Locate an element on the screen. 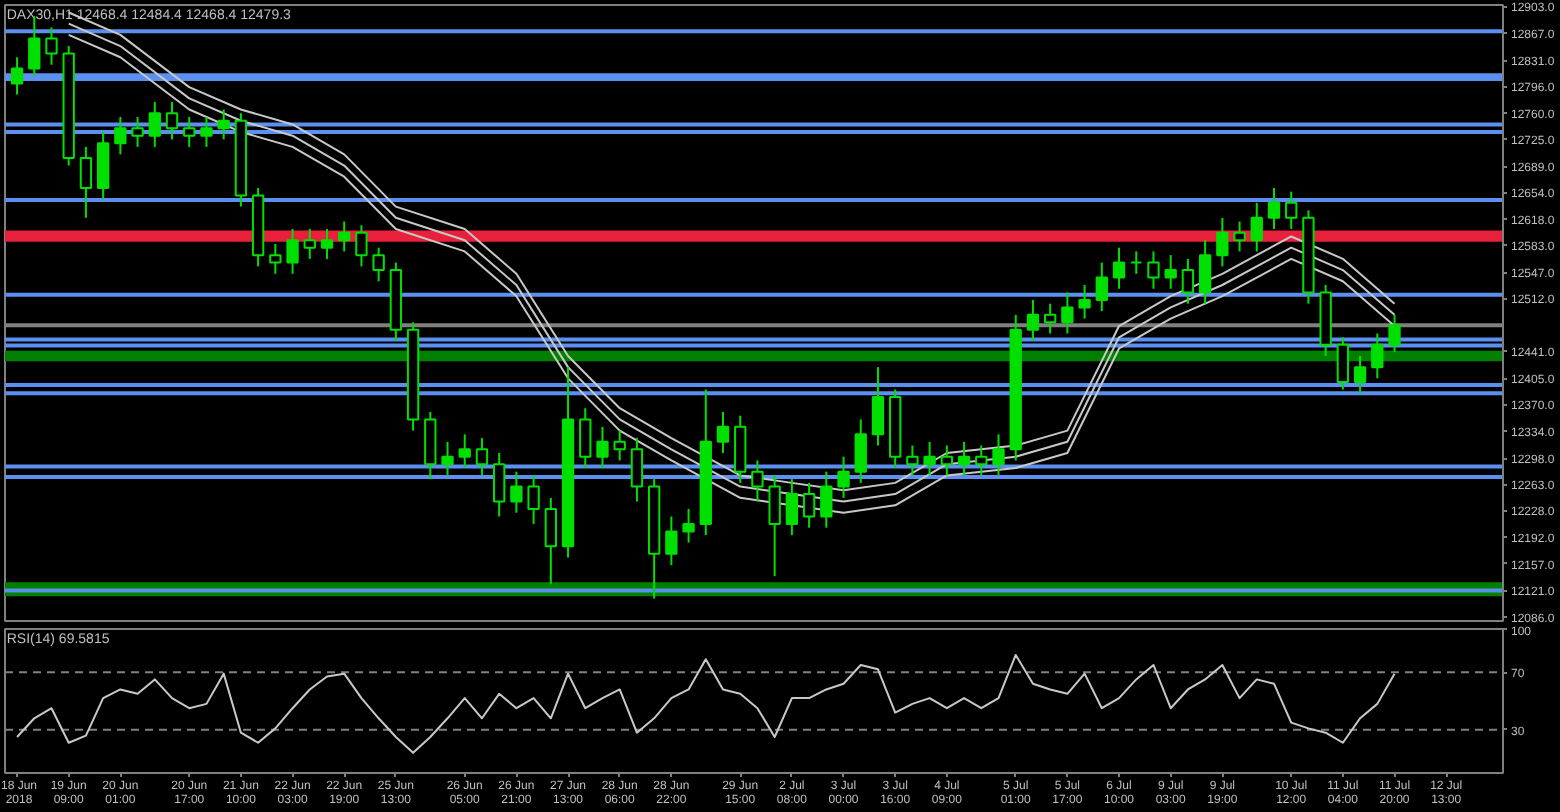 The height and width of the screenshot is (812, 1560). line-series is located at coordinates (706, 703).